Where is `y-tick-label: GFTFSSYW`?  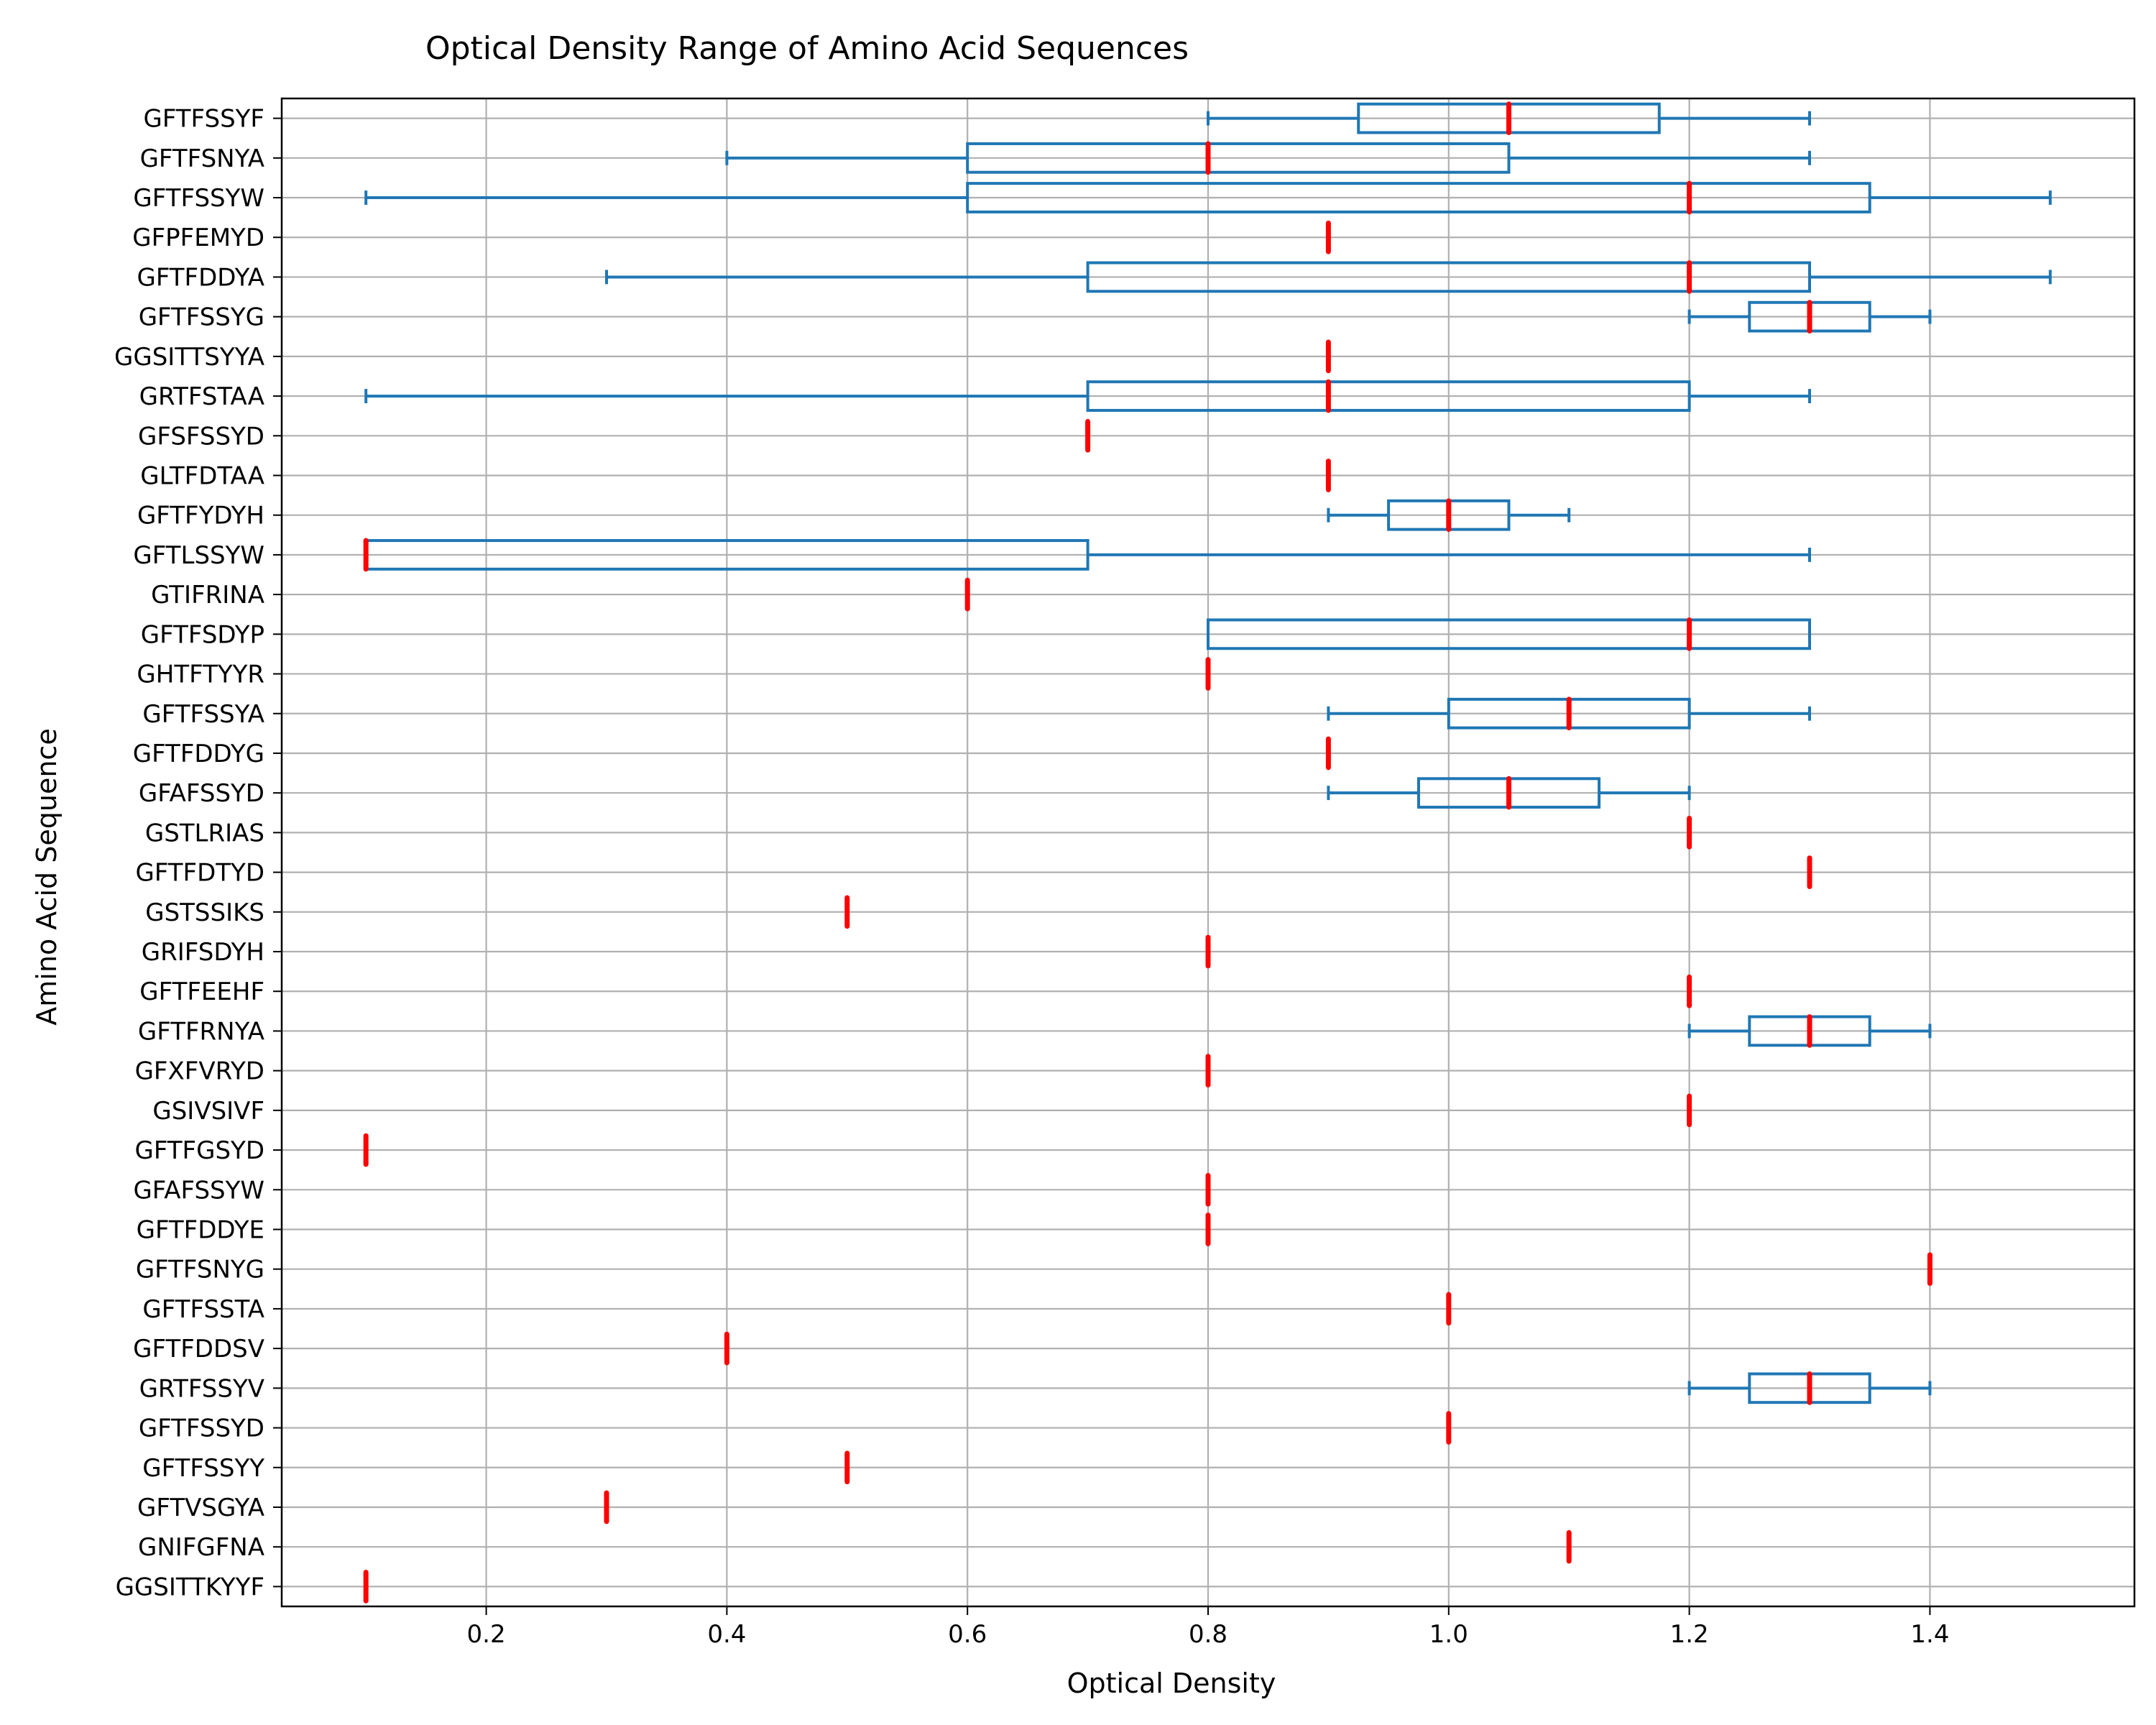
y-tick-label: GFTFSSYW is located at coordinates (199, 198).